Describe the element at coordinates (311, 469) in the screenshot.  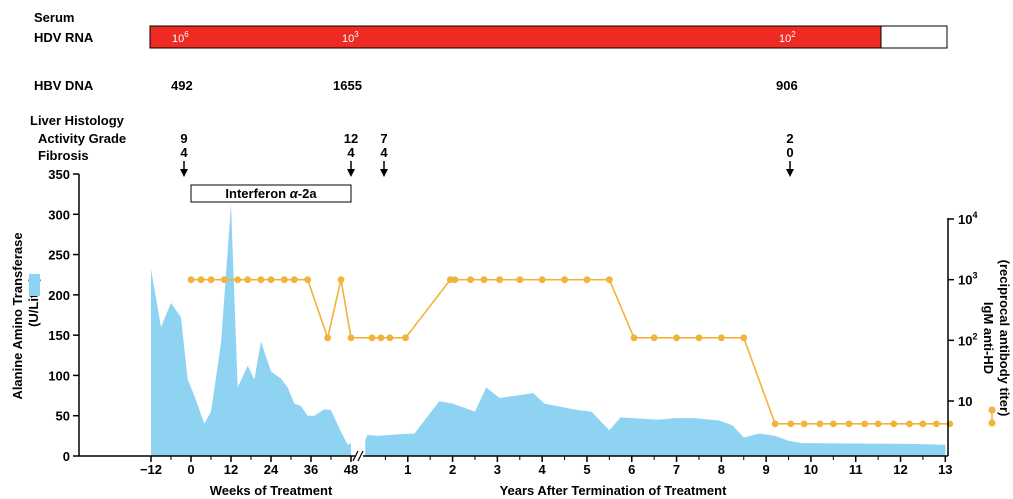
I see `week-tick-label: 36` at that location.